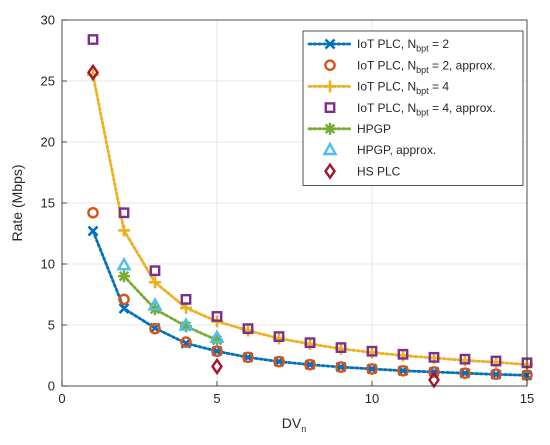 Image resolution: width=550 pixels, height=445 pixels. I want to click on x-axis-label: DVn, so click(294, 424).